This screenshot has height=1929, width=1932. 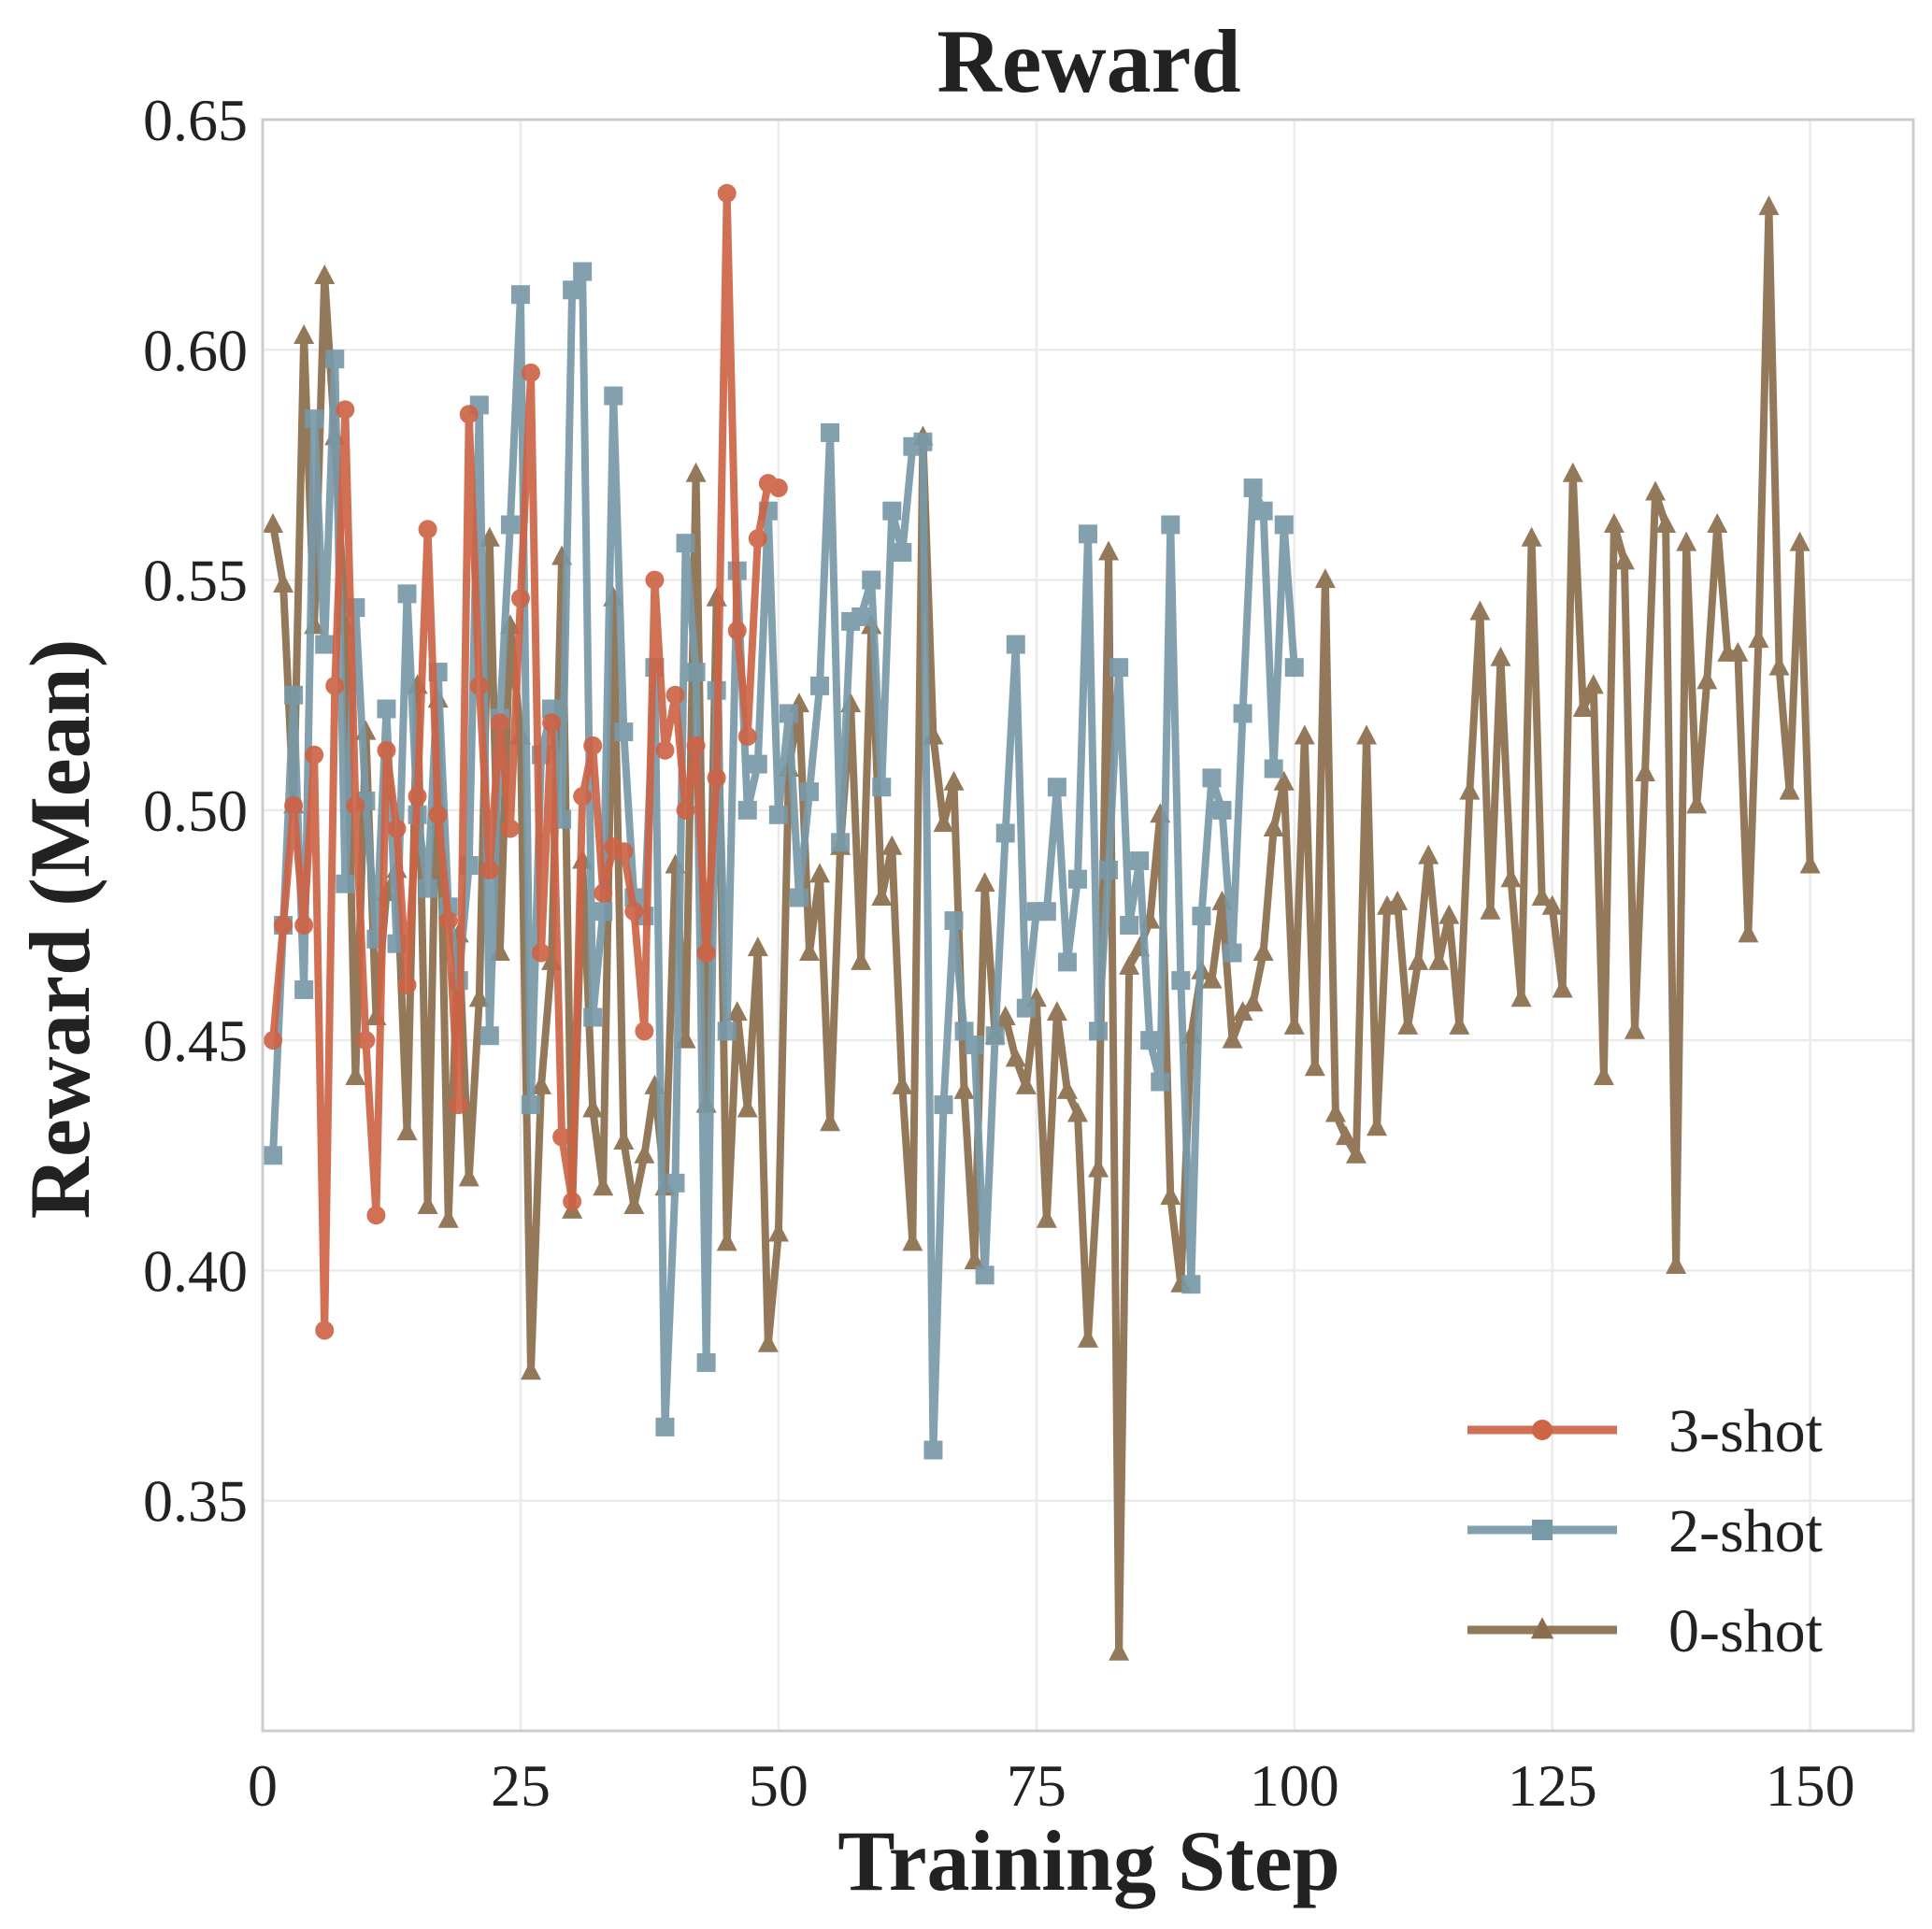 I want to click on legend-label: 2-shot, so click(x=1745, y=1531).